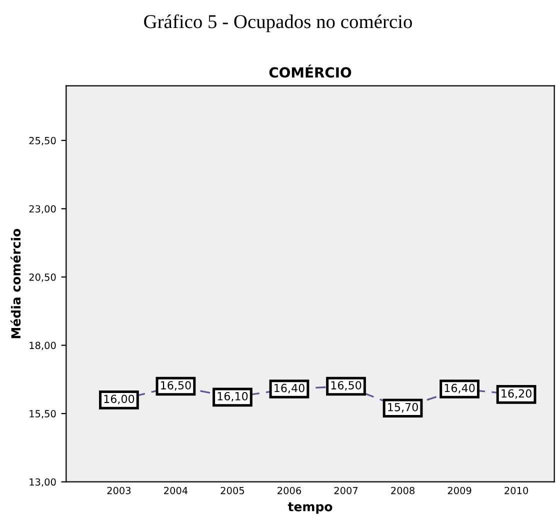  What do you see at coordinates (460, 490) in the screenshot?
I see `x-tick-label: 2009` at bounding box center [460, 490].